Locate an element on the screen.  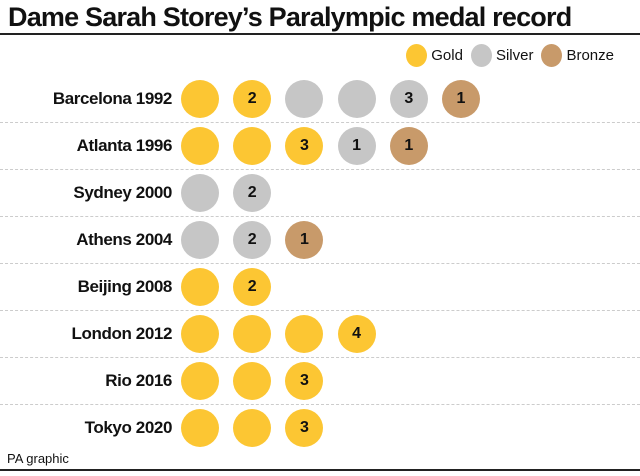
medal-row: Atlanta 1996 3 1 1 is located at coordinates (320, 146).